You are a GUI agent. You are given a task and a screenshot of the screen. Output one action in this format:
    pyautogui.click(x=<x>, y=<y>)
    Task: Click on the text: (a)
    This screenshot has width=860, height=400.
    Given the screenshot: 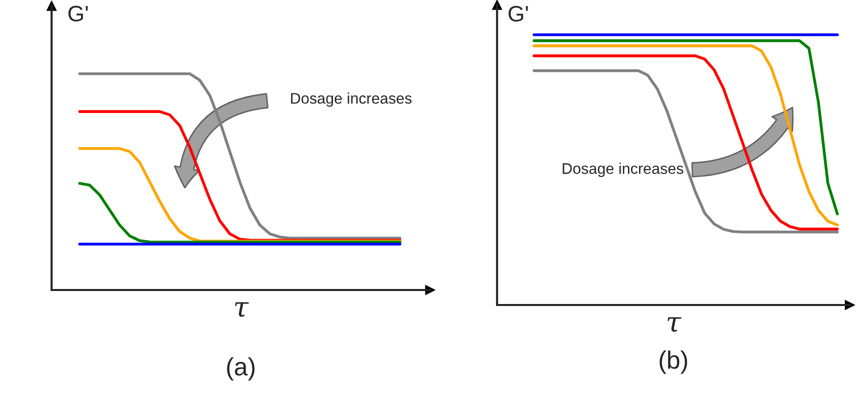 What is the action you would take?
    pyautogui.click(x=241, y=369)
    